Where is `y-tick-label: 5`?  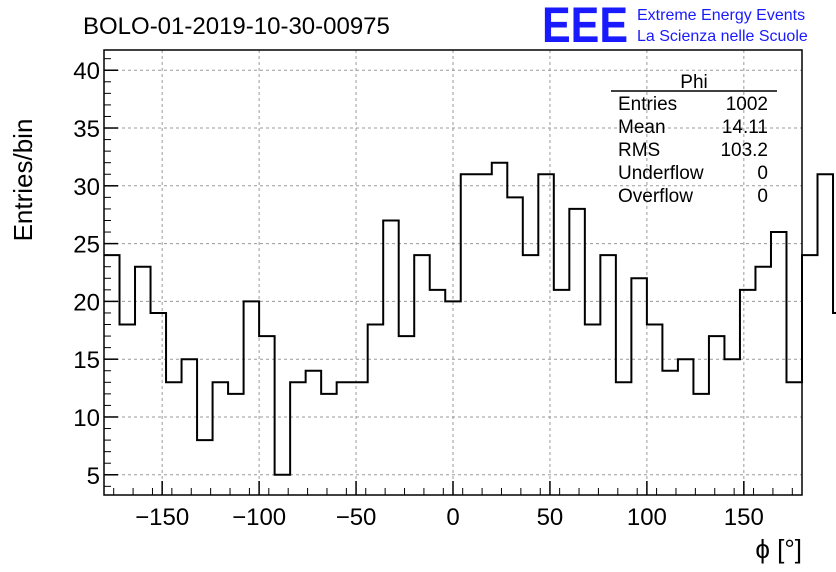
y-tick-label: 5 is located at coordinates (93, 476).